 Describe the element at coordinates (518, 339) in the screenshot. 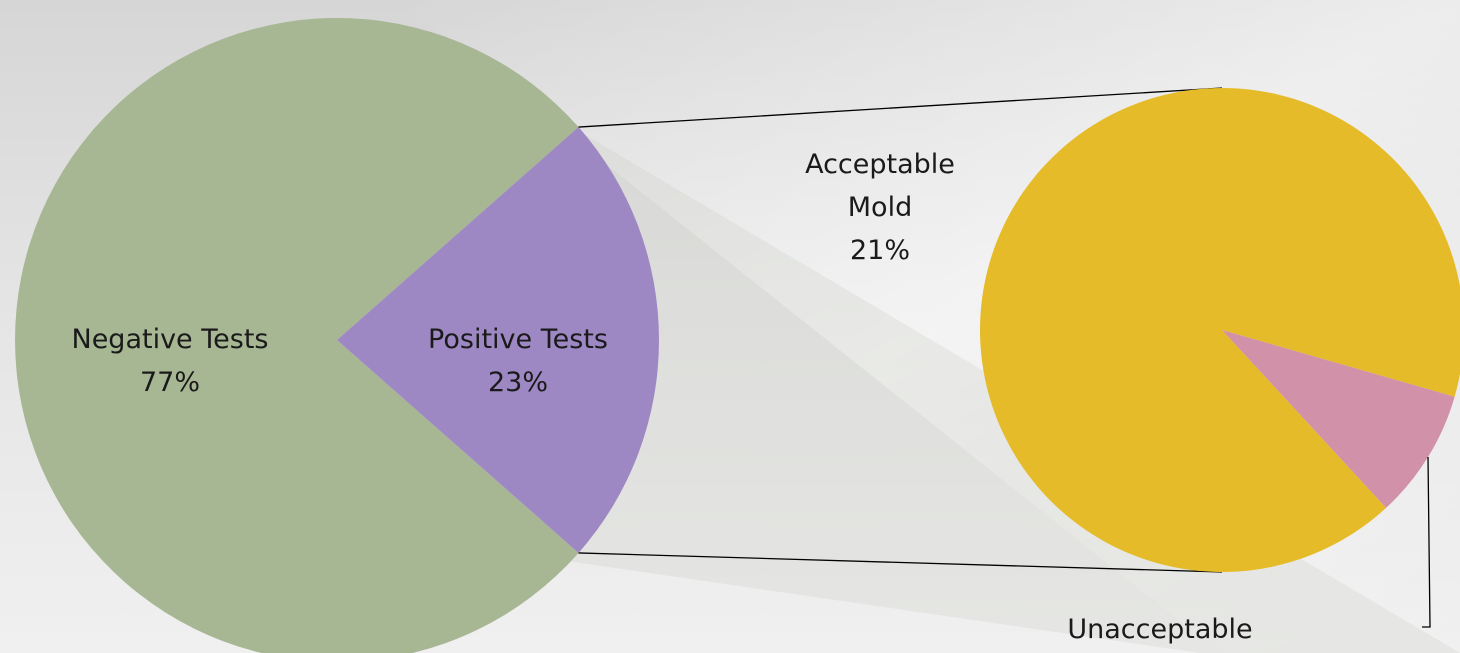

I see `label-text: Positive Tests` at that location.